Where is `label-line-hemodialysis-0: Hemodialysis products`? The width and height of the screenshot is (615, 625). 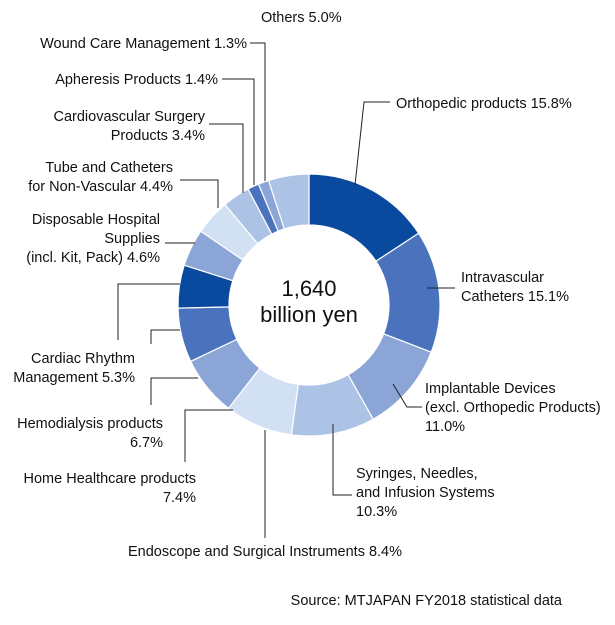 label-line-hemodialysis-0: Hemodialysis products is located at coordinates (90, 424).